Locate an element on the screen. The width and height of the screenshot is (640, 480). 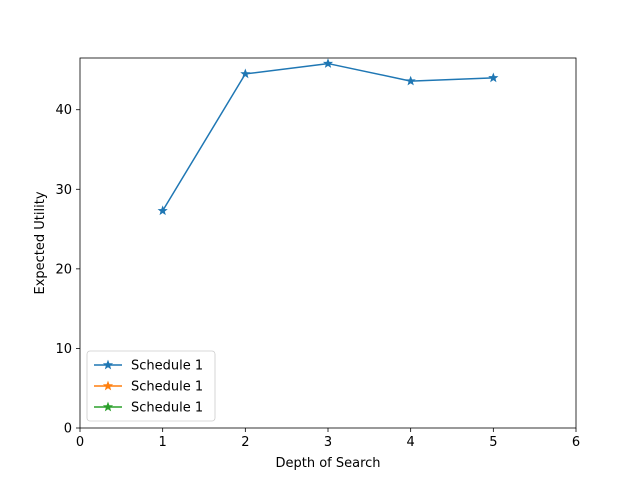
x-tick-label: 2 is located at coordinates (245, 442).